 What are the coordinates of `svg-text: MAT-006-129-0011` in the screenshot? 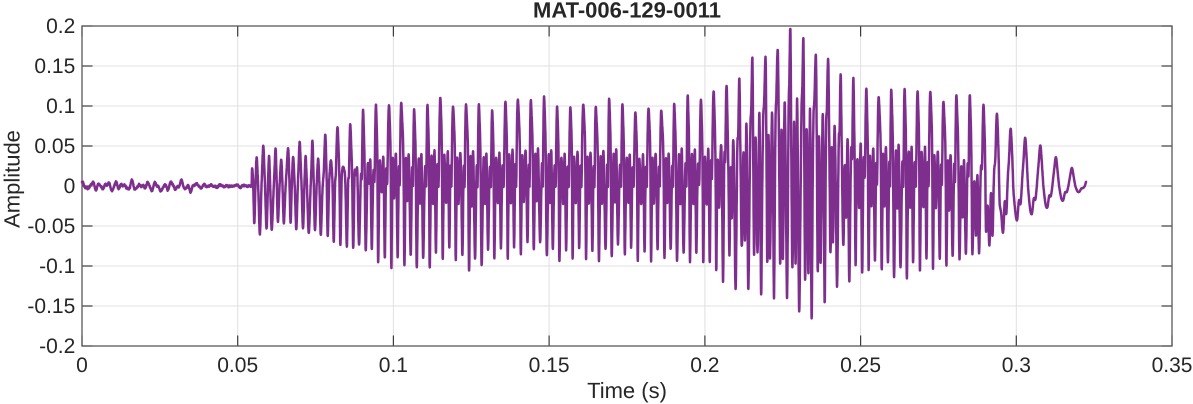 It's located at (627, 11).